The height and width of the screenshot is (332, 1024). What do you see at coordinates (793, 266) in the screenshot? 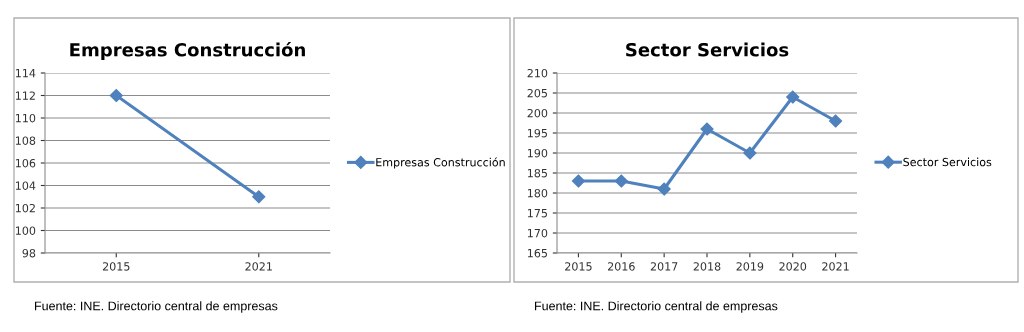
I see `x-tick-label: 2020` at bounding box center [793, 266].